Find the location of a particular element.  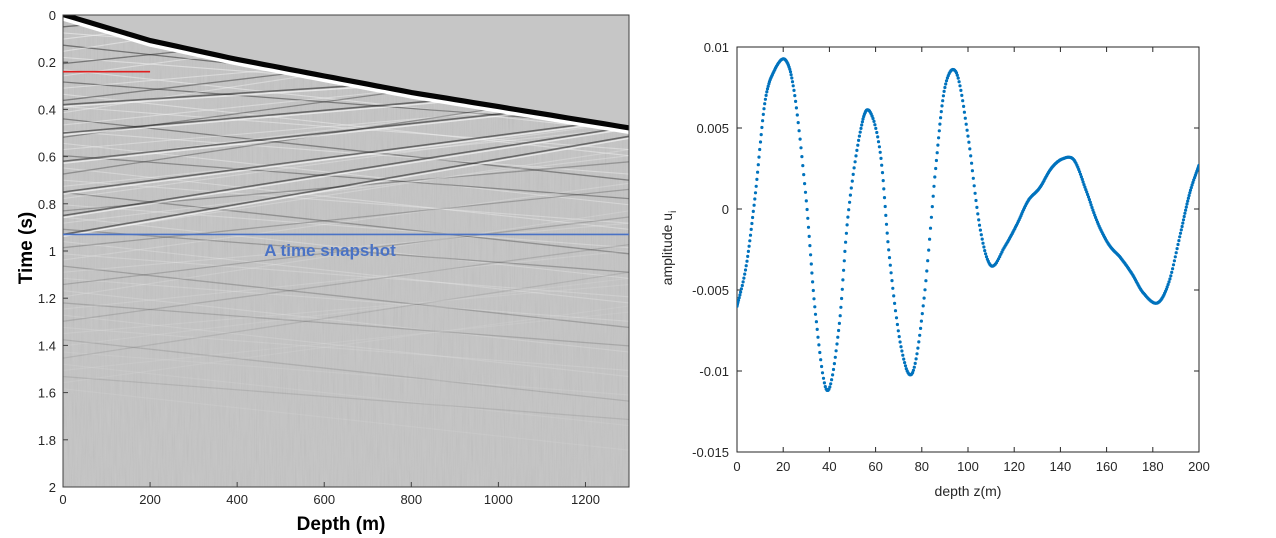

first-arrival-black is located at coordinates (346, 73).